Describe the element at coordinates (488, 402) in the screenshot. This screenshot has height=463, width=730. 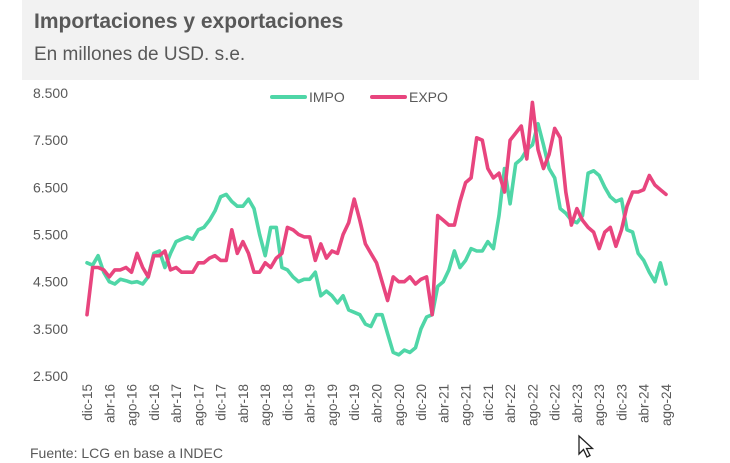
I see `x-tick-label: dic-21` at that location.